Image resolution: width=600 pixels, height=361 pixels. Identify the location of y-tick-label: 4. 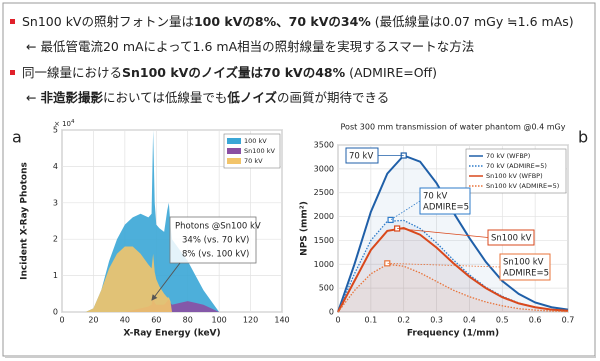
(55, 166).